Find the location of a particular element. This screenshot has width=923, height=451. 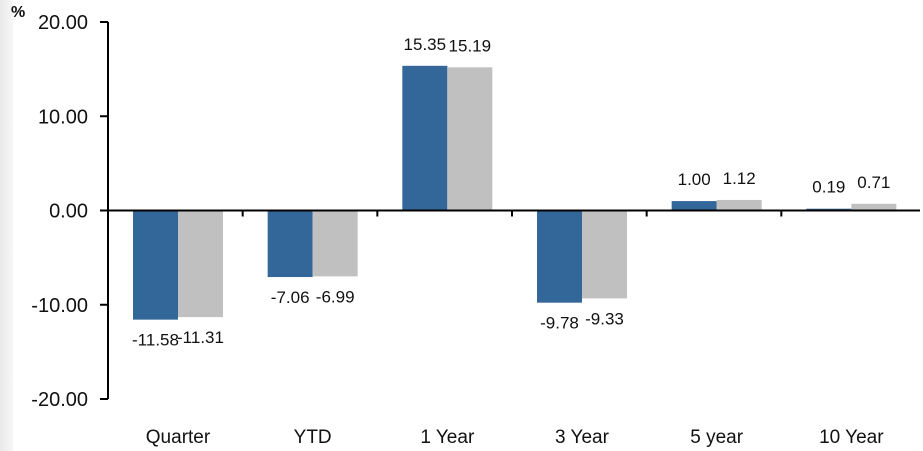

y-axis-unit-label: % is located at coordinates (18, 12).